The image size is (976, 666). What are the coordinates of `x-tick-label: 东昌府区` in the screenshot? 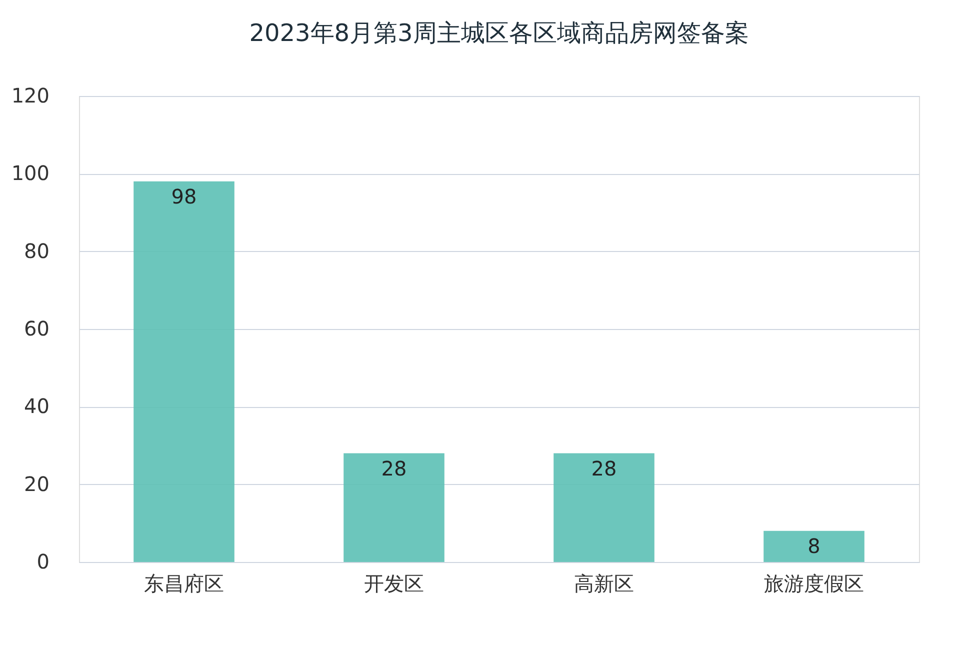 It's located at (184, 584).